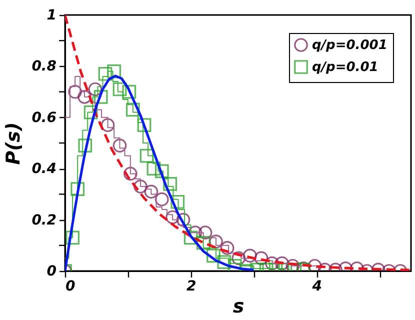  I want to click on y-tick-label: 0.6, so click(44, 118).